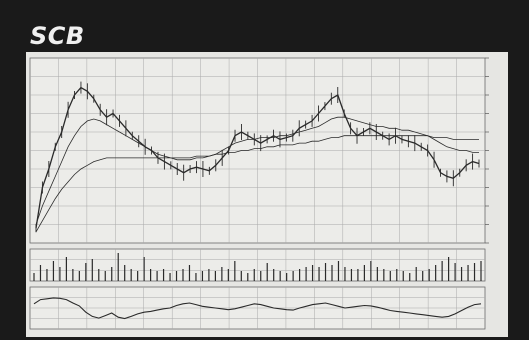  I want to click on oscillator-panel, so click(257, 308).